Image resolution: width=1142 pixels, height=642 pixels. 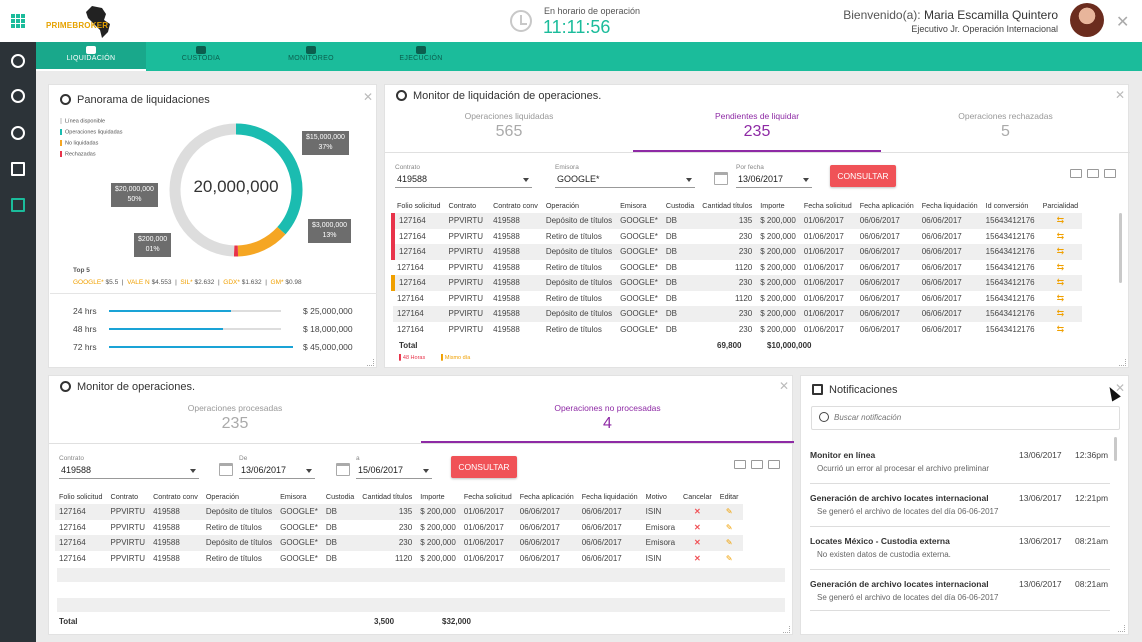 I want to click on logo: PRIMEBROKER, so click(x=86, y=22).